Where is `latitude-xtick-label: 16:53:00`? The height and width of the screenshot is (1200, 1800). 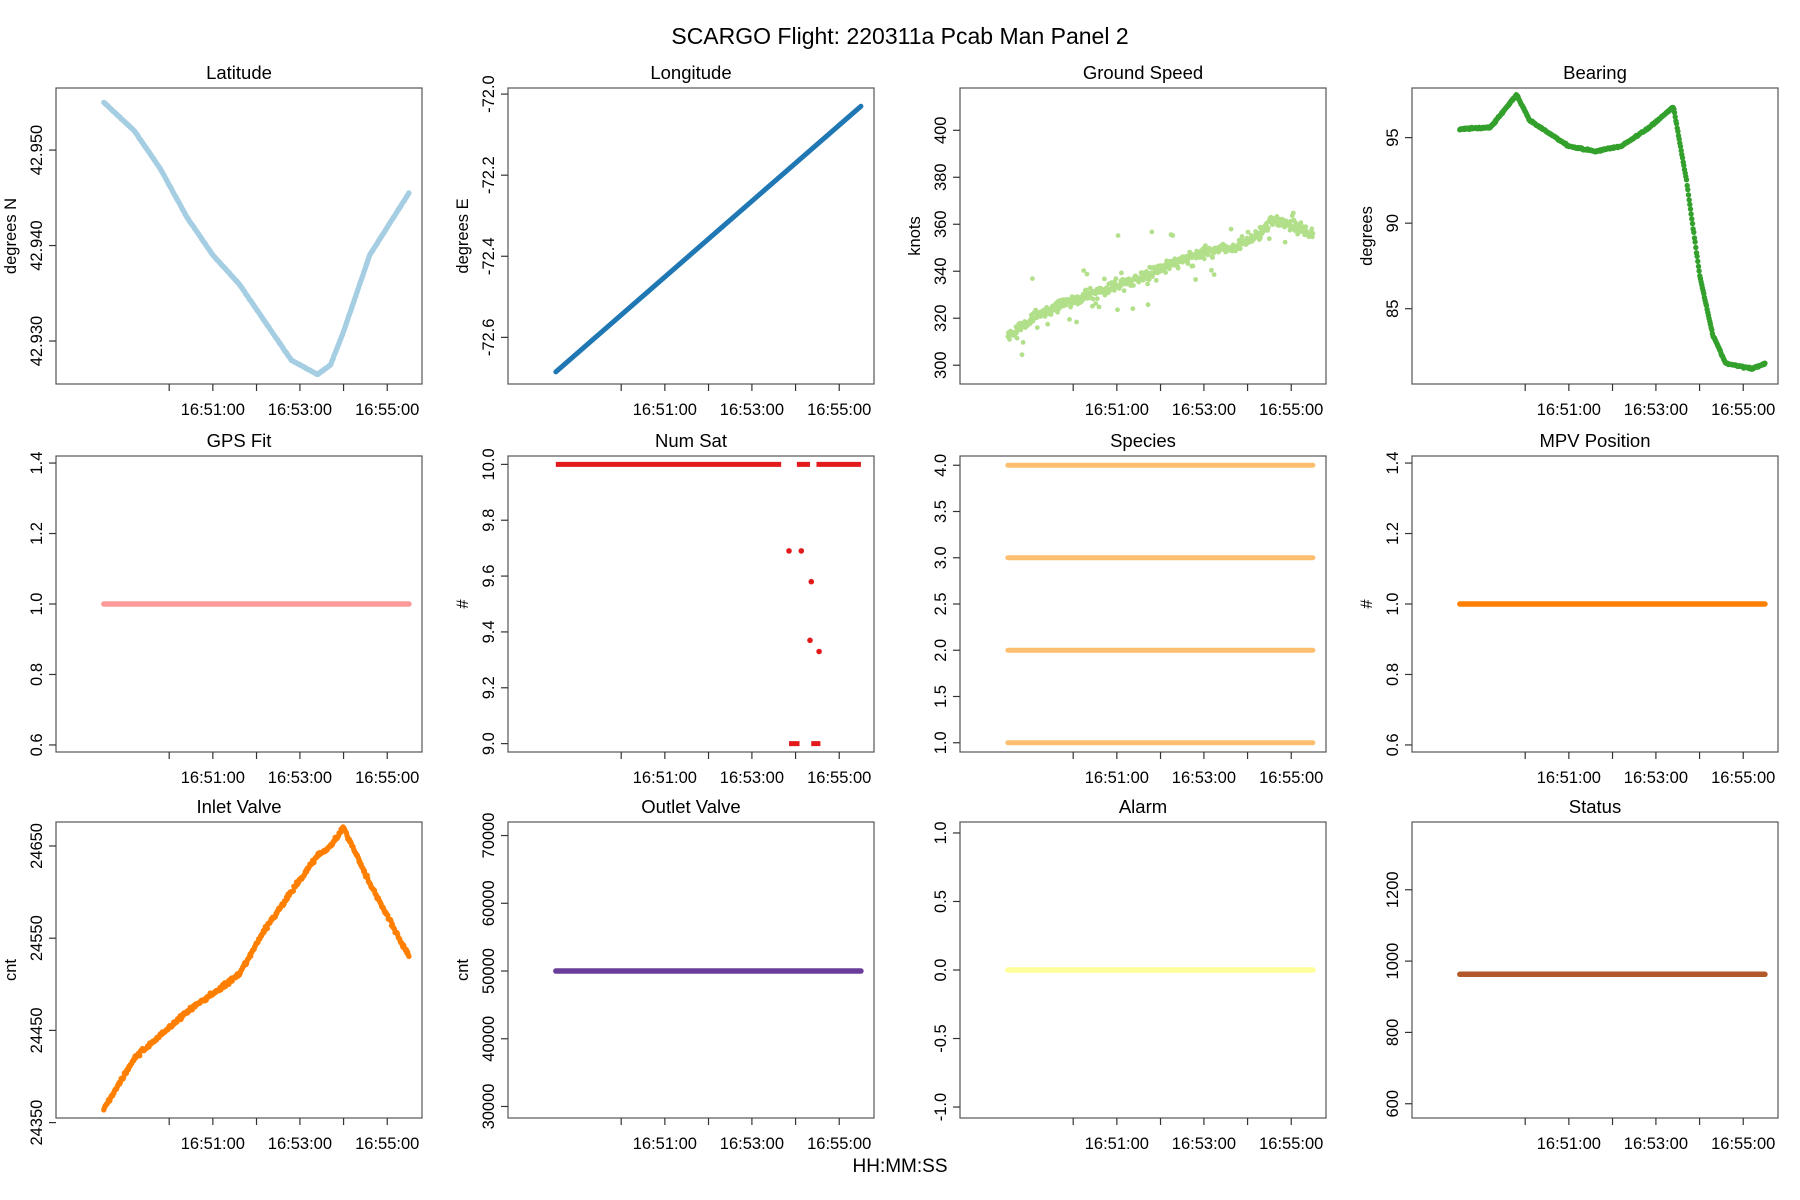 latitude-xtick-label: 16:53:00 is located at coordinates (300, 410).